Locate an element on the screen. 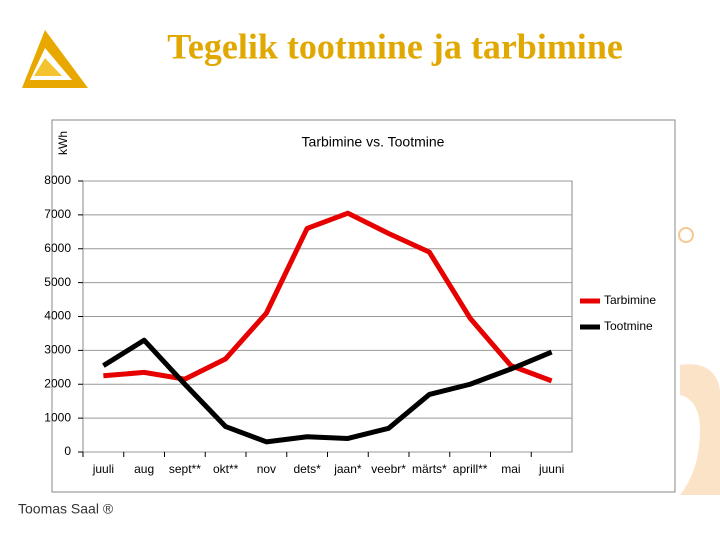 This screenshot has height=540, width=720. x-tick-label: nov is located at coordinates (266, 469).